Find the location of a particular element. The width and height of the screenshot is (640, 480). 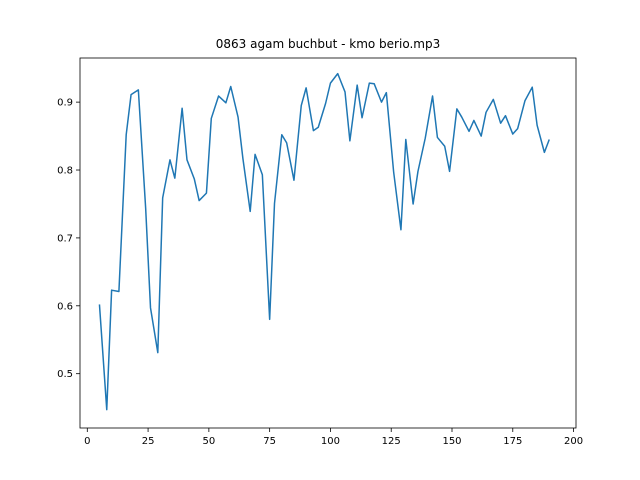

y-tick-label: 0.8 is located at coordinates (65, 171).